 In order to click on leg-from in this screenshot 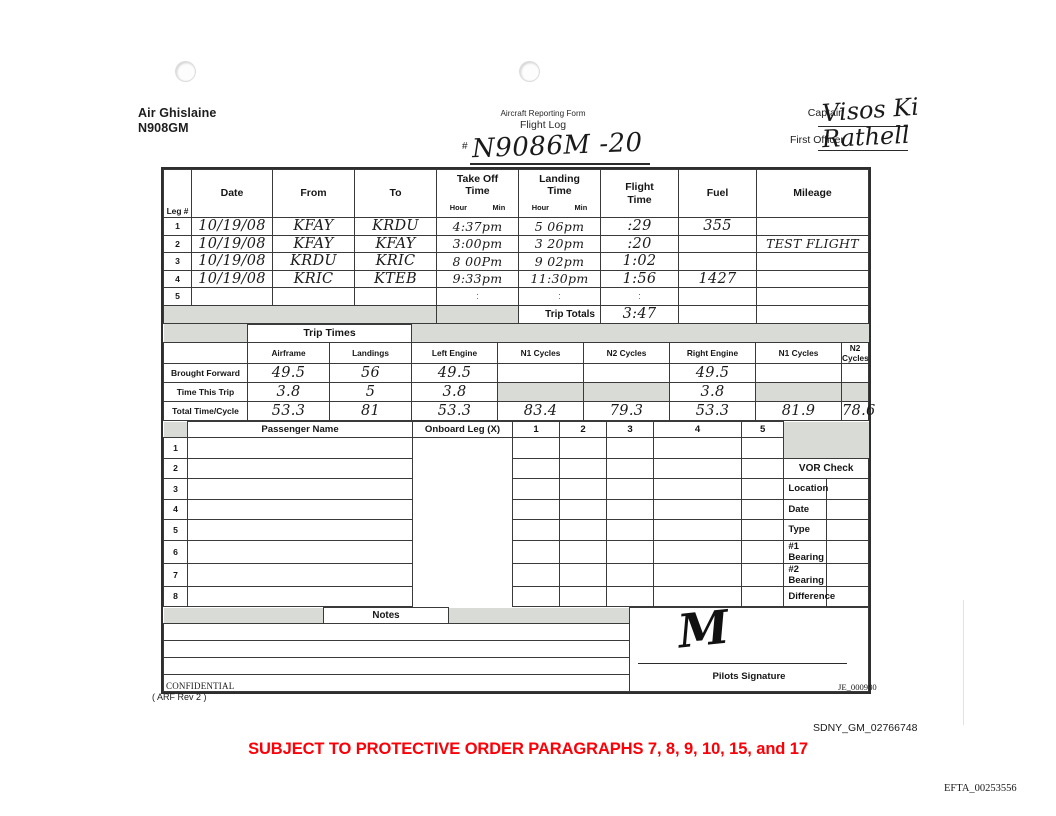, I will do `click(313, 296)`.